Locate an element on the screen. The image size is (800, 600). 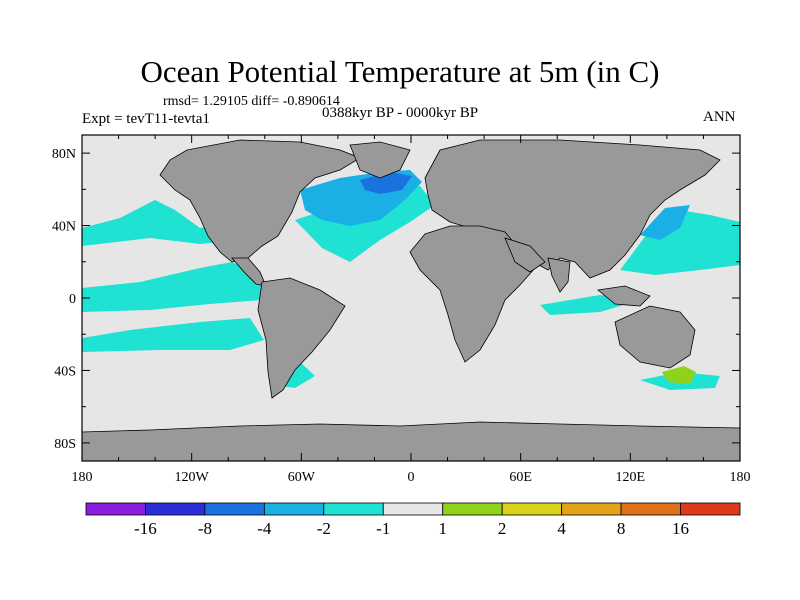
stats-text: rmsd= 1.29105 diff= -0.890614 is located at coordinates (251, 101).